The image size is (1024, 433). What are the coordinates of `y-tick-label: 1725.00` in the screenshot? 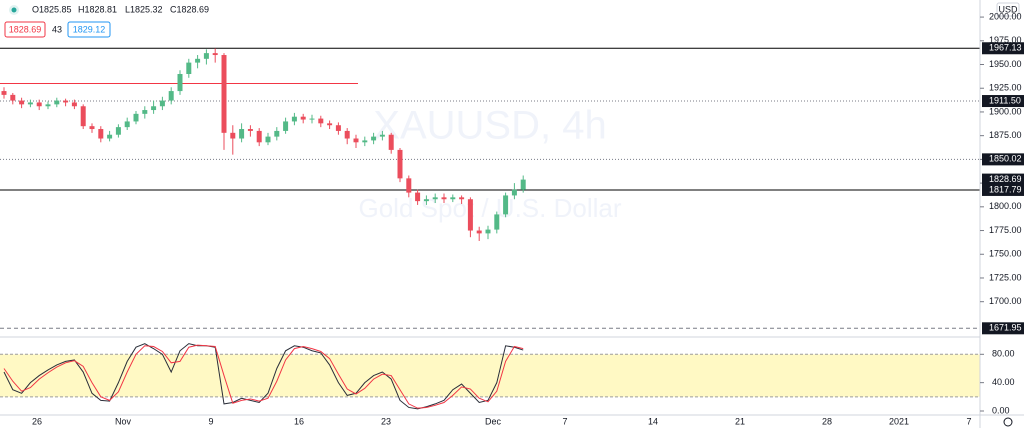 It's located at (1005, 277).